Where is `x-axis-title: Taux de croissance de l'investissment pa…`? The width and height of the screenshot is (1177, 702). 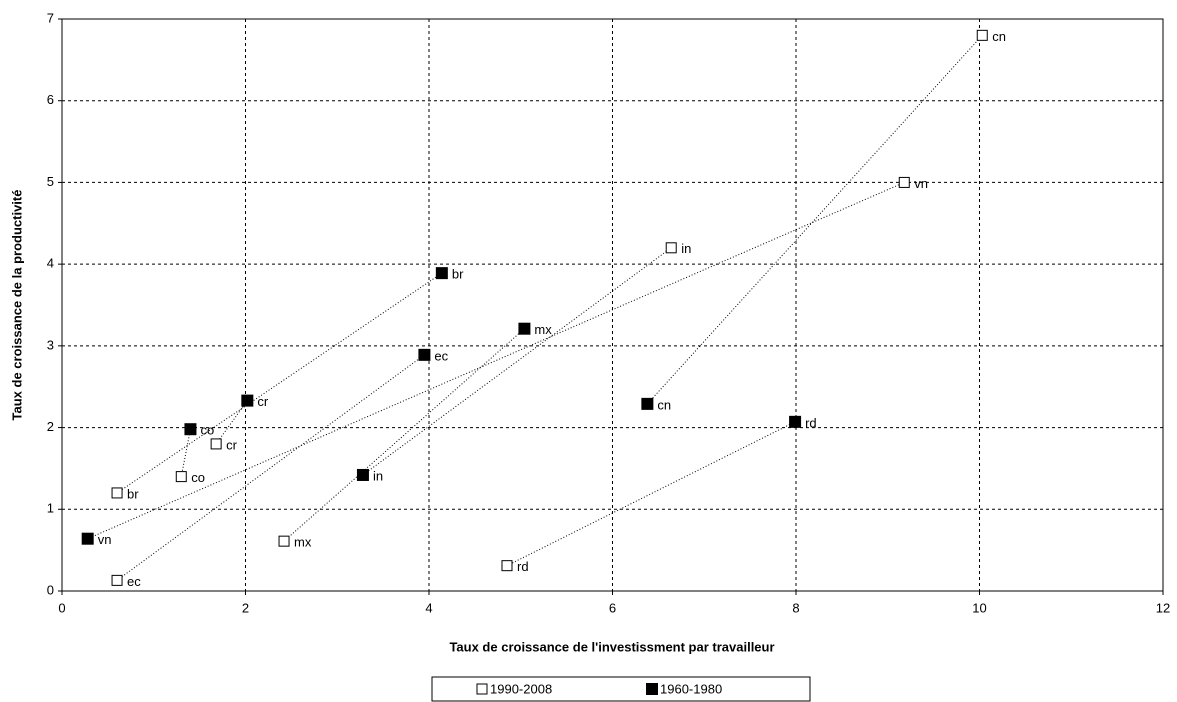 x-axis-title: Taux de croissance de l'investissment pa… is located at coordinates (611, 646).